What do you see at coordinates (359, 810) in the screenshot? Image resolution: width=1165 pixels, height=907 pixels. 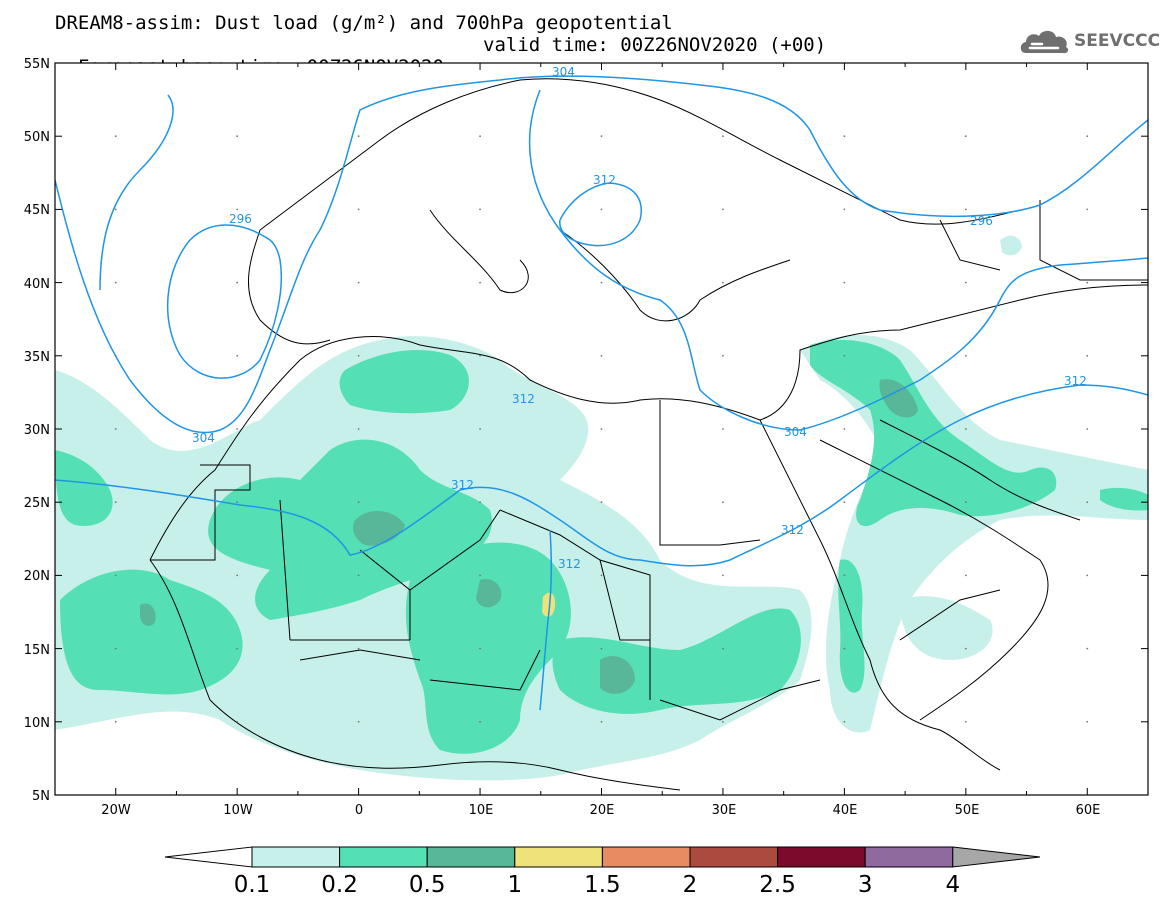 I see `lon-label: 0` at bounding box center [359, 810].